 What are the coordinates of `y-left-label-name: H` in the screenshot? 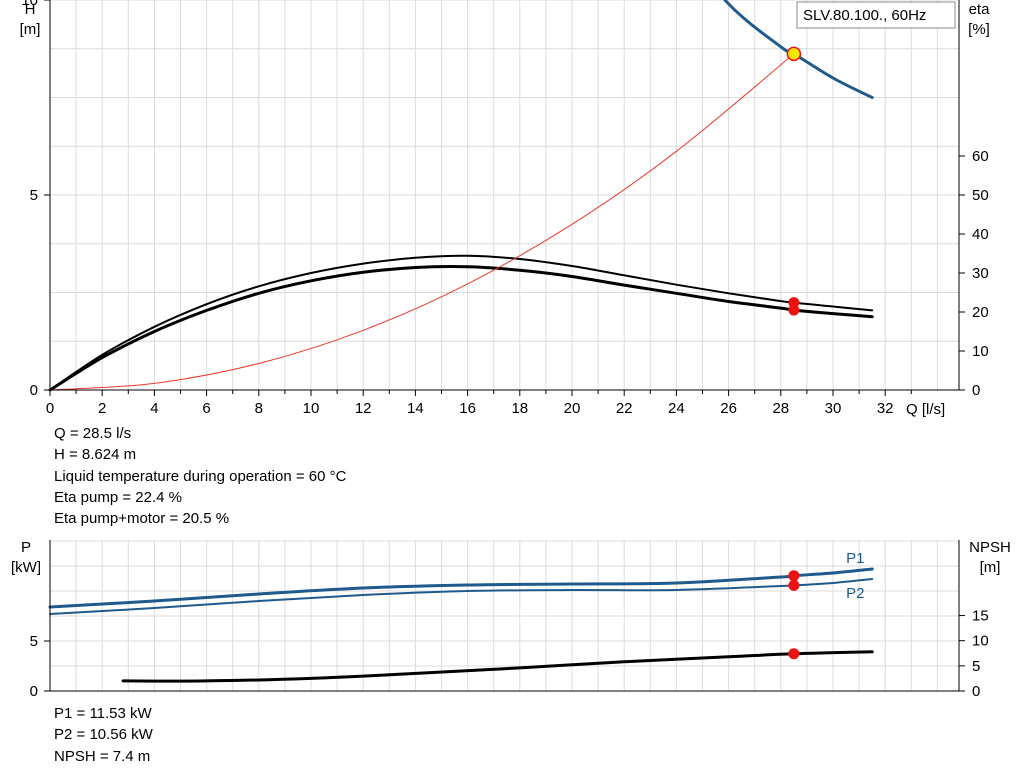 It's located at (30, 9).